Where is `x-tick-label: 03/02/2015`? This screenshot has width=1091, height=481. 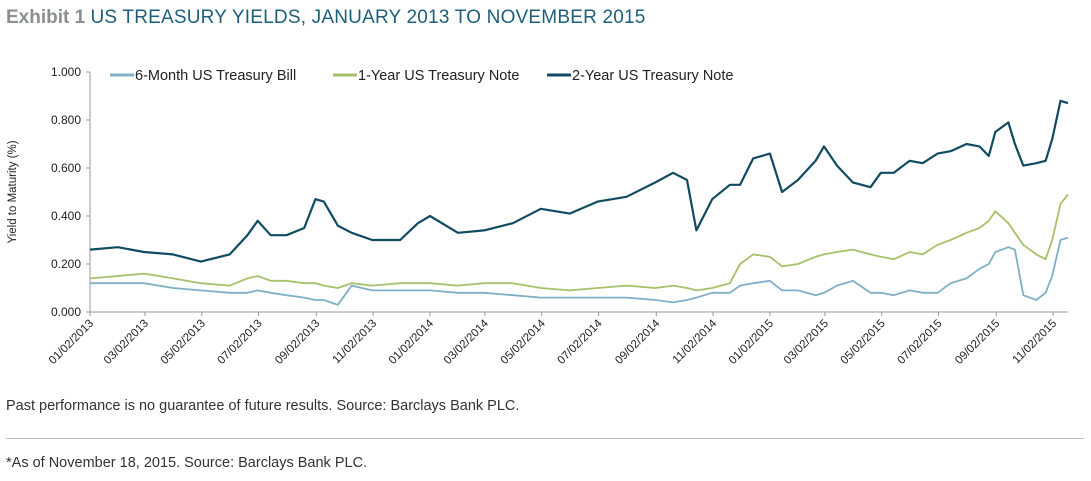 x-tick-label: 03/02/2015 is located at coordinates (806, 342).